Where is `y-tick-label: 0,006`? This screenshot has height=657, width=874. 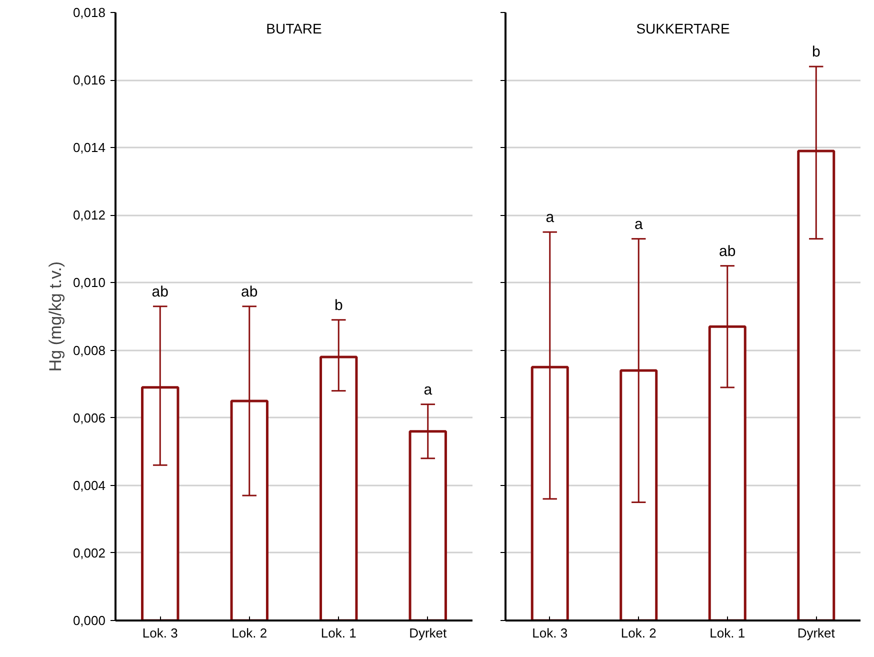
y-tick-label: 0,006 is located at coordinates (89, 418).